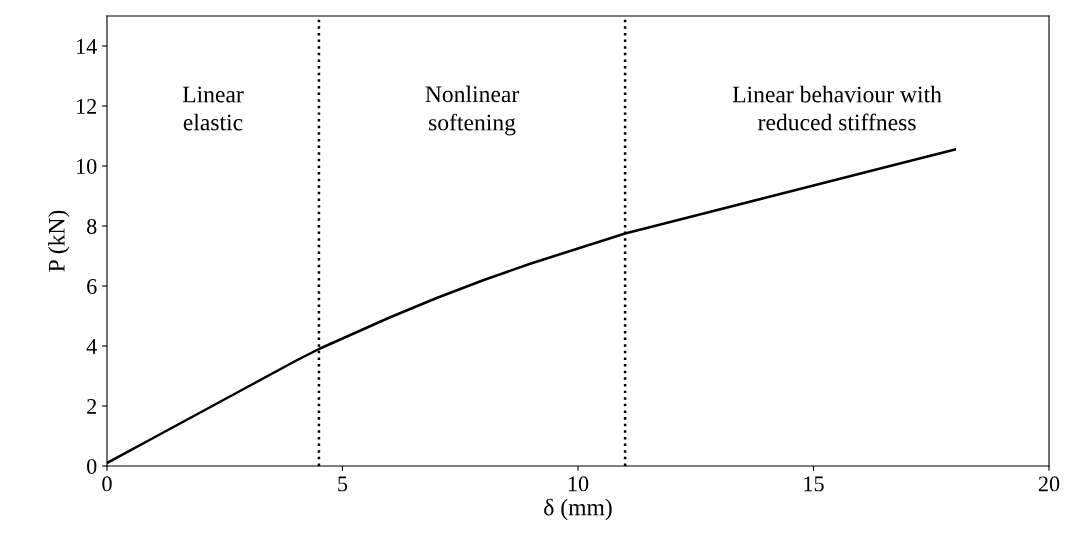 Image resolution: width=1069 pixels, height=549 pixels. What do you see at coordinates (837, 108) in the screenshot?
I see `annotation: Linear behaviour with reduced stiffness` at bounding box center [837, 108].